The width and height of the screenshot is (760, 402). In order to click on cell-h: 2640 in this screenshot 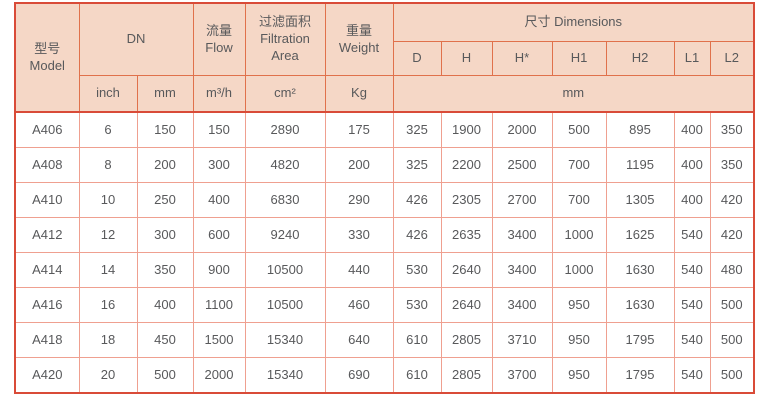, I will do `click(466, 270)`.